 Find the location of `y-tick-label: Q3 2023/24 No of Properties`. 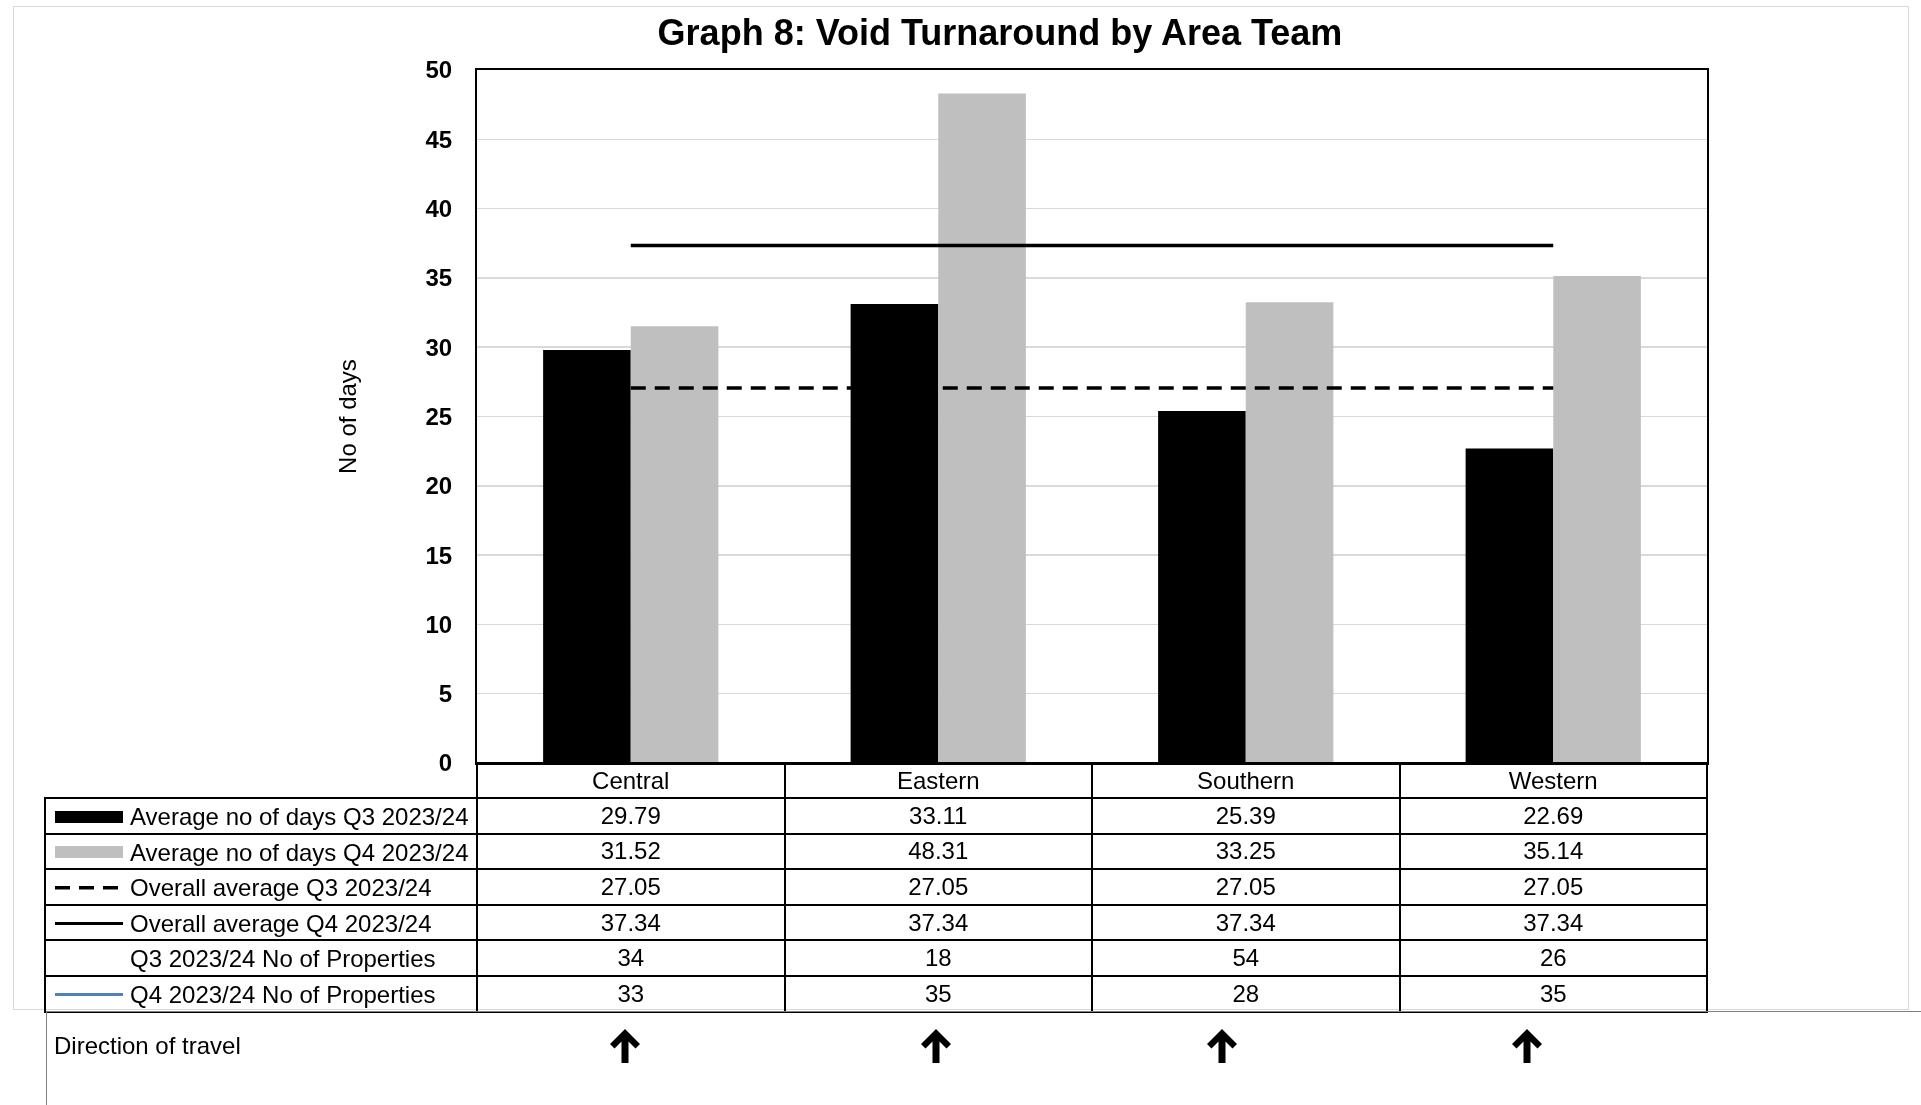

y-tick-label: Q3 2023/24 No of Properties is located at coordinates (283, 958).